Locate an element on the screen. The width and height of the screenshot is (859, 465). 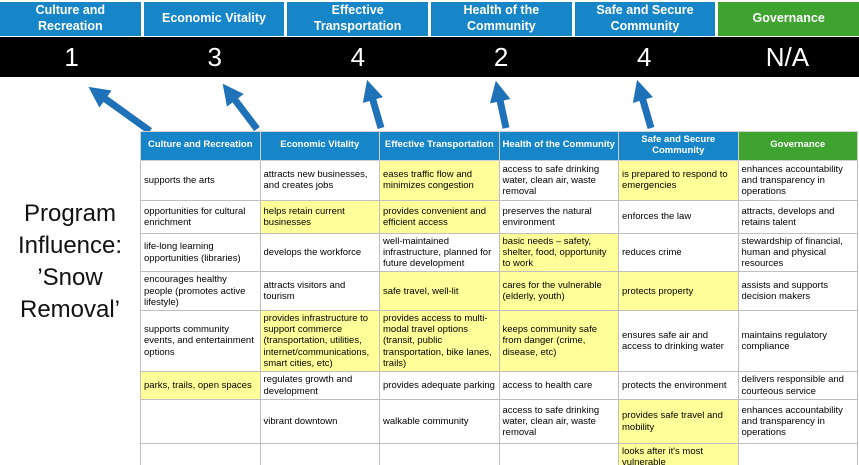
matrix-cell: vibrant downtown is located at coordinates (319, 422).